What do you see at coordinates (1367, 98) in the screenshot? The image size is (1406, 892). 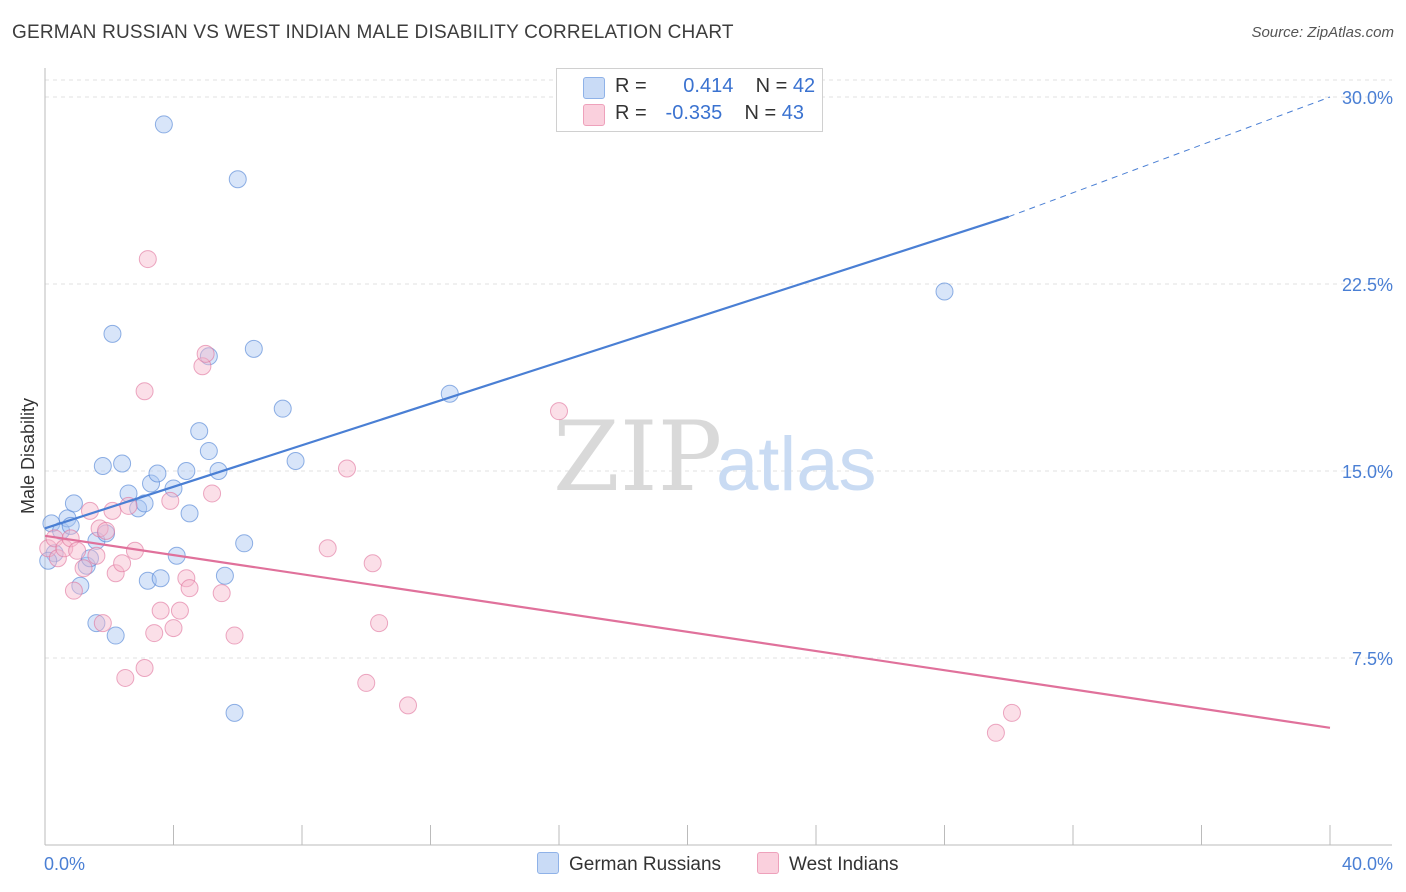 I see `y-tick-label: 30.0%` at bounding box center [1367, 98].